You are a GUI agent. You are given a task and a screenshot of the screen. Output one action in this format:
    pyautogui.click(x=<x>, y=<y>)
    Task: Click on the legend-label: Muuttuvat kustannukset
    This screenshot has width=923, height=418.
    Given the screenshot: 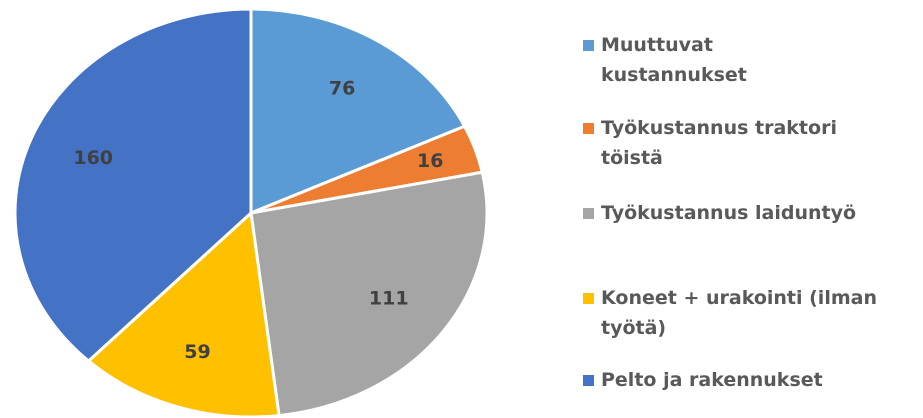 What is the action you would take?
    pyautogui.click(x=674, y=60)
    